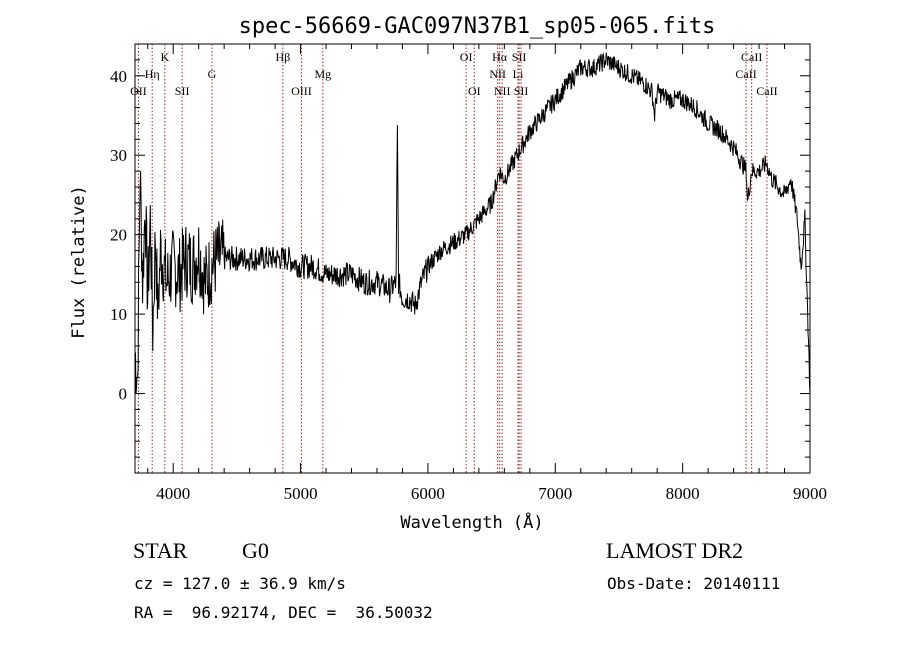 Image resolution: width=900 pixels, height=649 pixels. What do you see at coordinates (694, 583) in the screenshot?
I see `observation-date: Obs-Date: 20140111` at bounding box center [694, 583].